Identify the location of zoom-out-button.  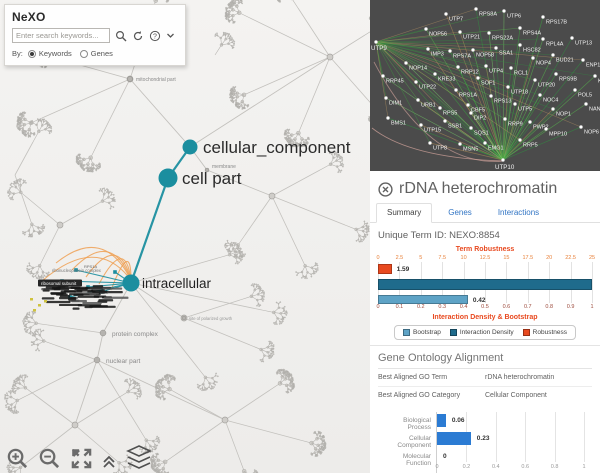
(49, 458).